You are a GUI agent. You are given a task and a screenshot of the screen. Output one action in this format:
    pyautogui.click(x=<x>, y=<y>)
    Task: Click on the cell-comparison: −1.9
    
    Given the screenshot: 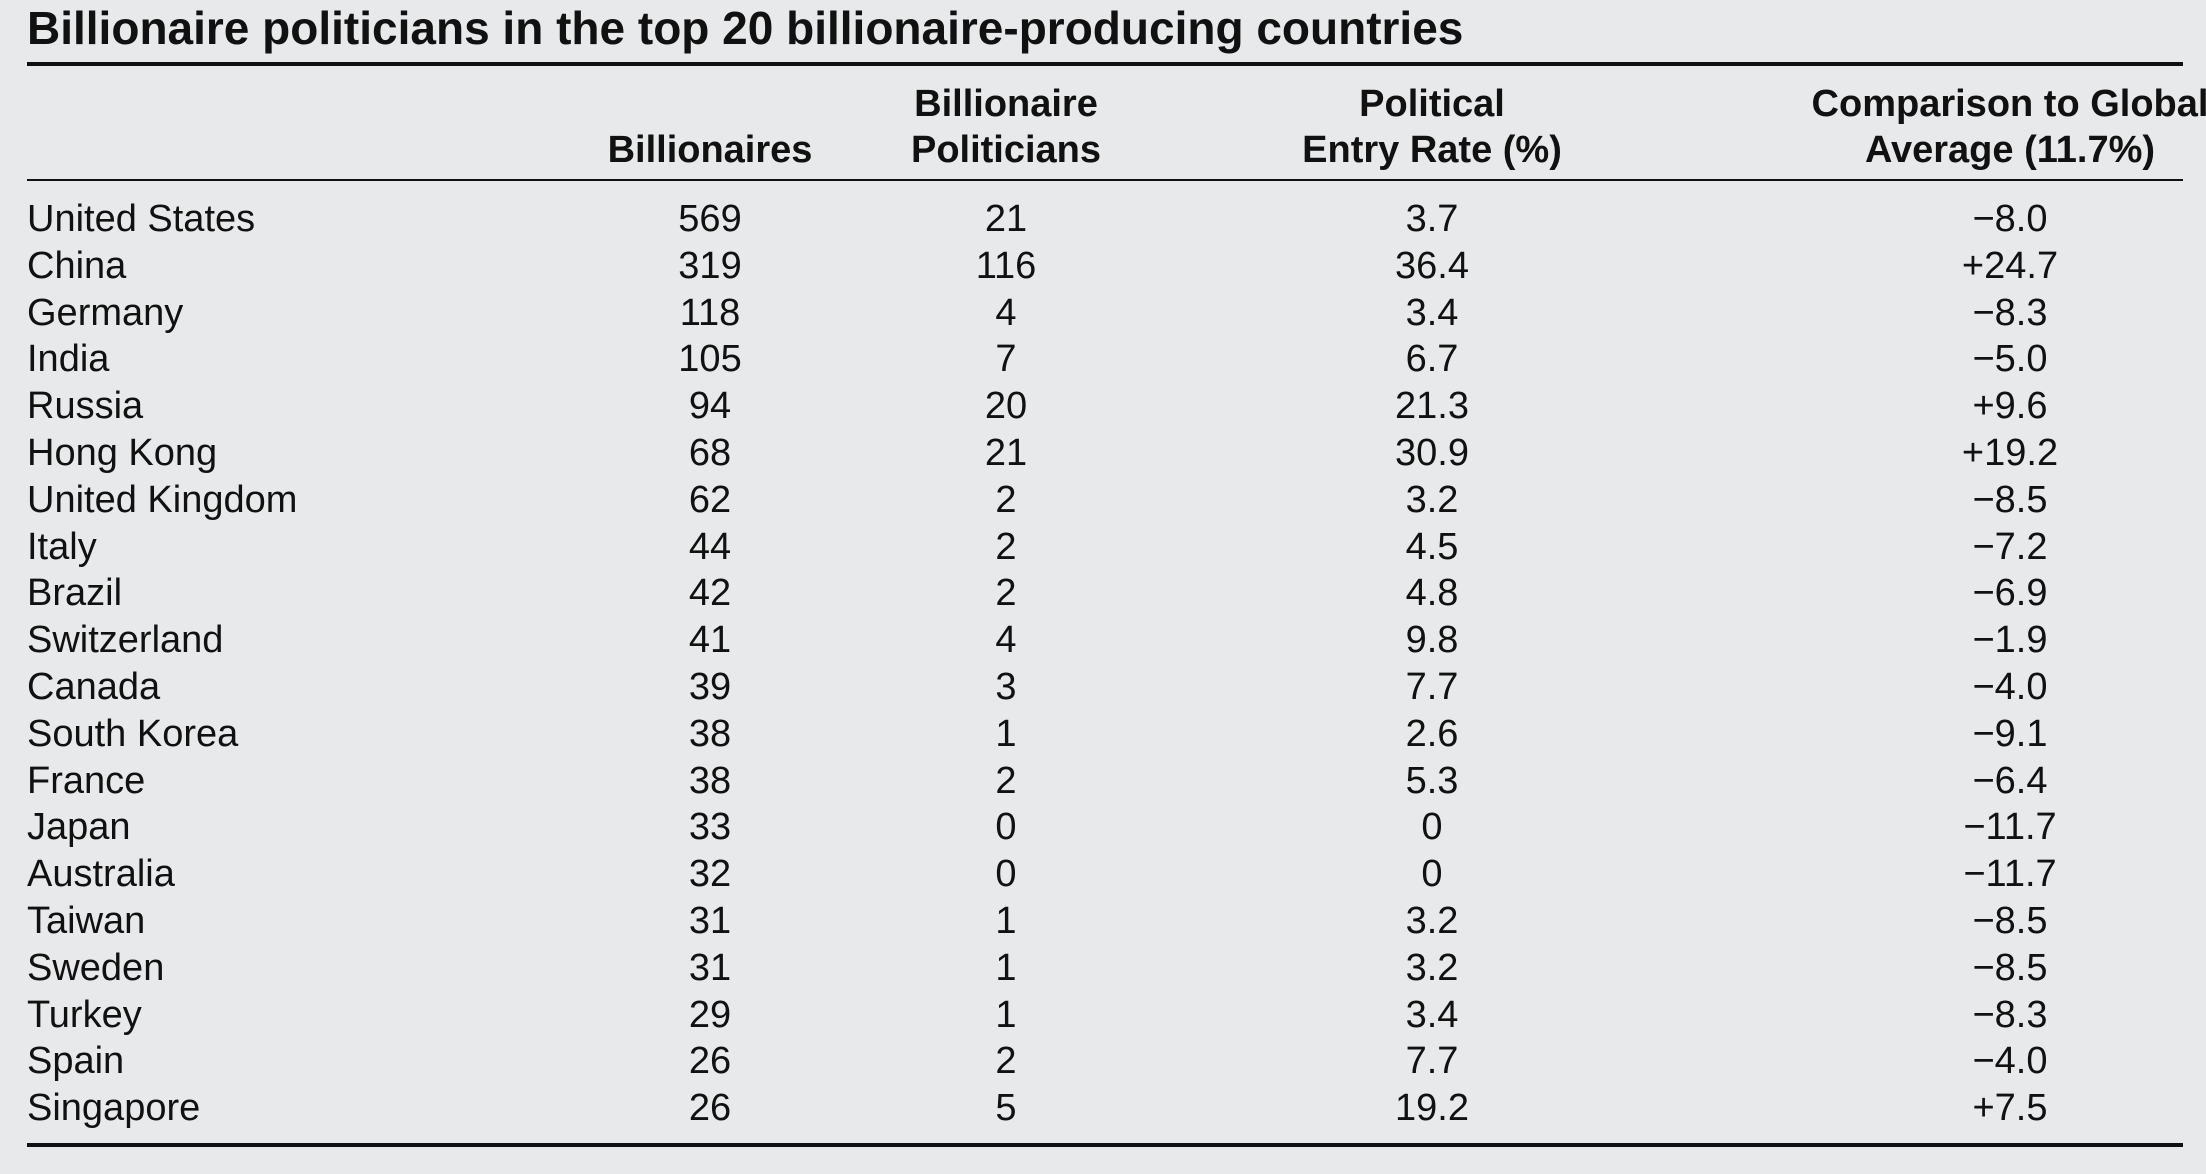 What is the action you would take?
    pyautogui.click(x=2010, y=640)
    